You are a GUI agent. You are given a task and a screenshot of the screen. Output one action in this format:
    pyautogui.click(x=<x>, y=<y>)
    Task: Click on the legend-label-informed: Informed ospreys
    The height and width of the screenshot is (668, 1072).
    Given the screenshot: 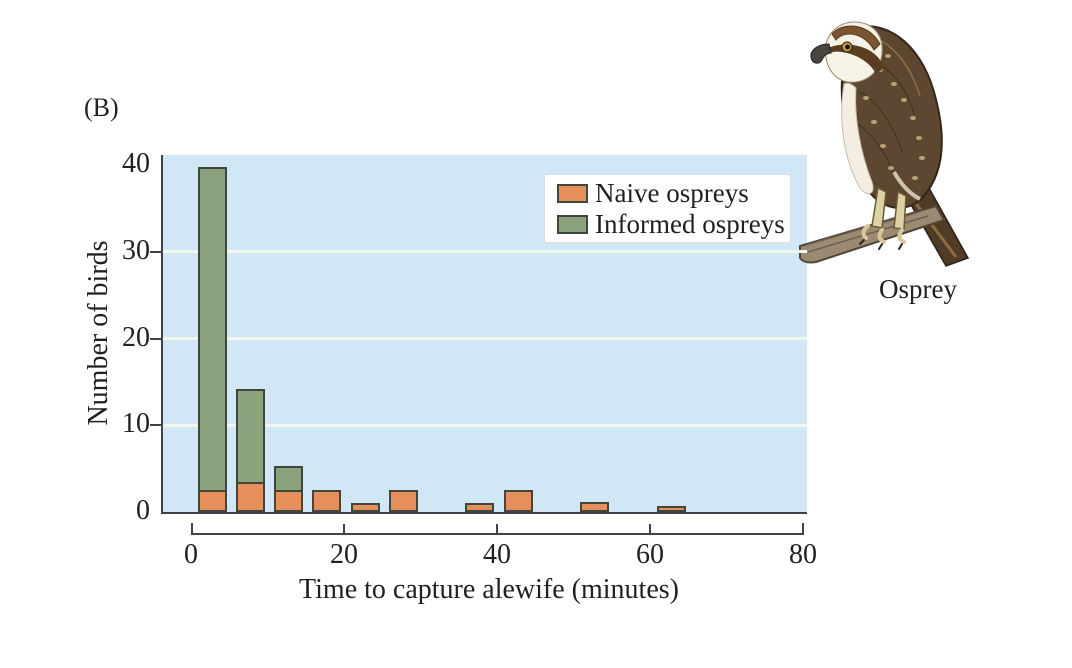 What is the action you would take?
    pyautogui.click(x=690, y=223)
    